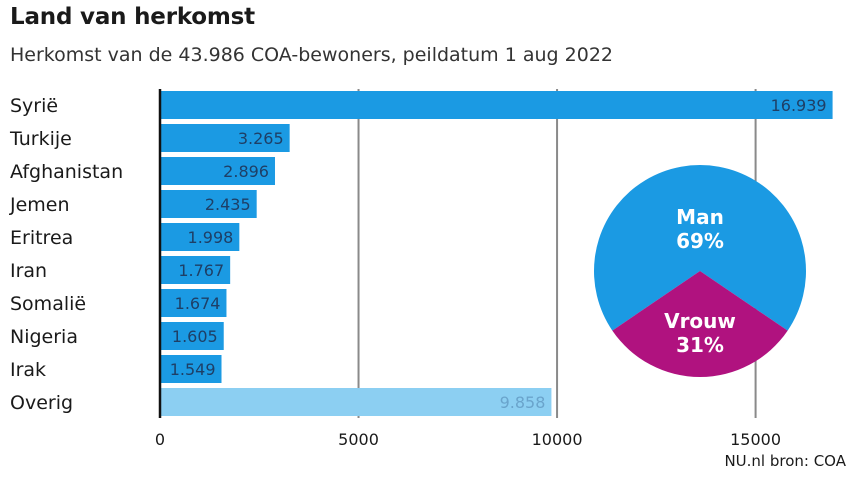  I want to click on source-credit: NU.nl bron: COA, so click(785, 461).